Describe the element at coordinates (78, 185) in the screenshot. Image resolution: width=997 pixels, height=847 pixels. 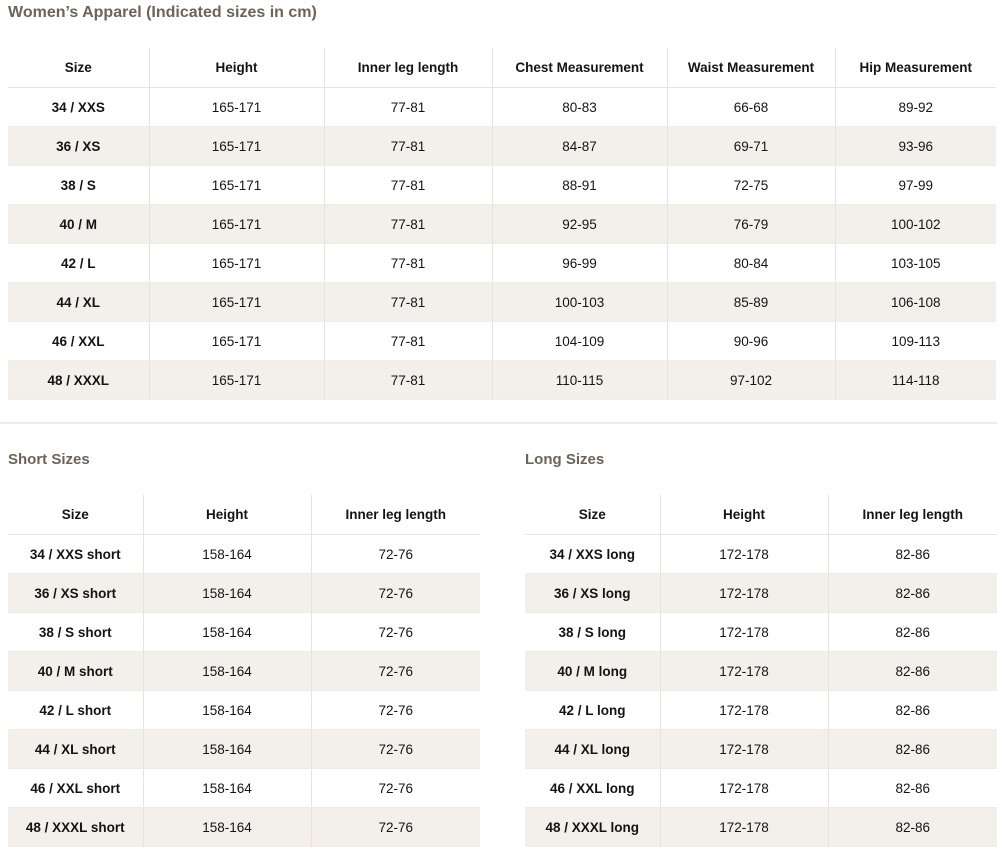
I see `size-cell: 38 / S` at that location.